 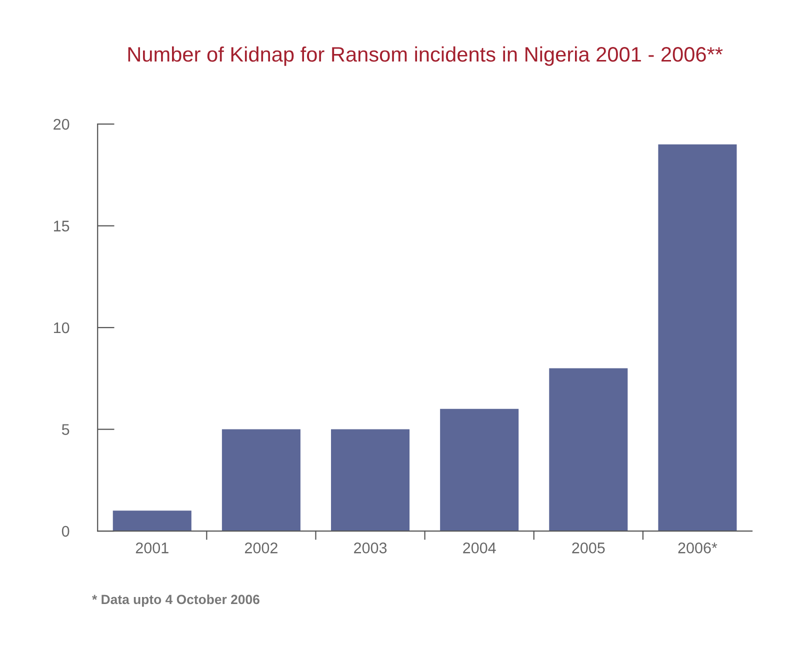 I want to click on x-tick-label: 2005, so click(x=588, y=548).